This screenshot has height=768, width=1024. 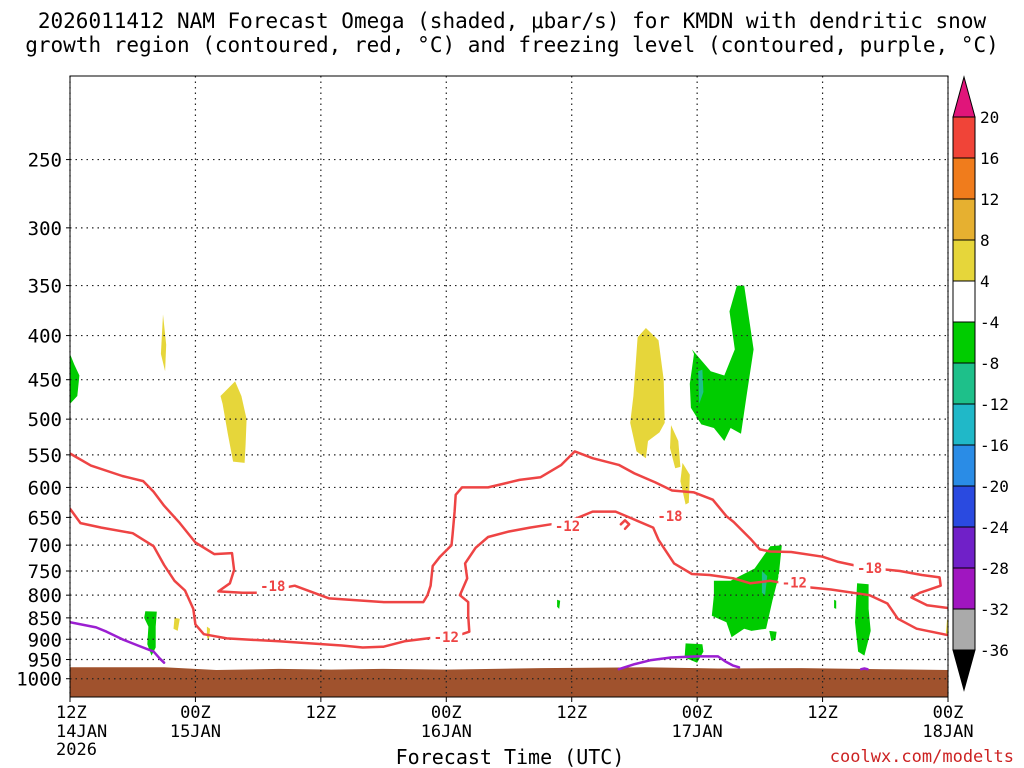 What do you see at coordinates (45, 456) in the screenshot?
I see `y-tick-label-550: 550` at bounding box center [45, 456].